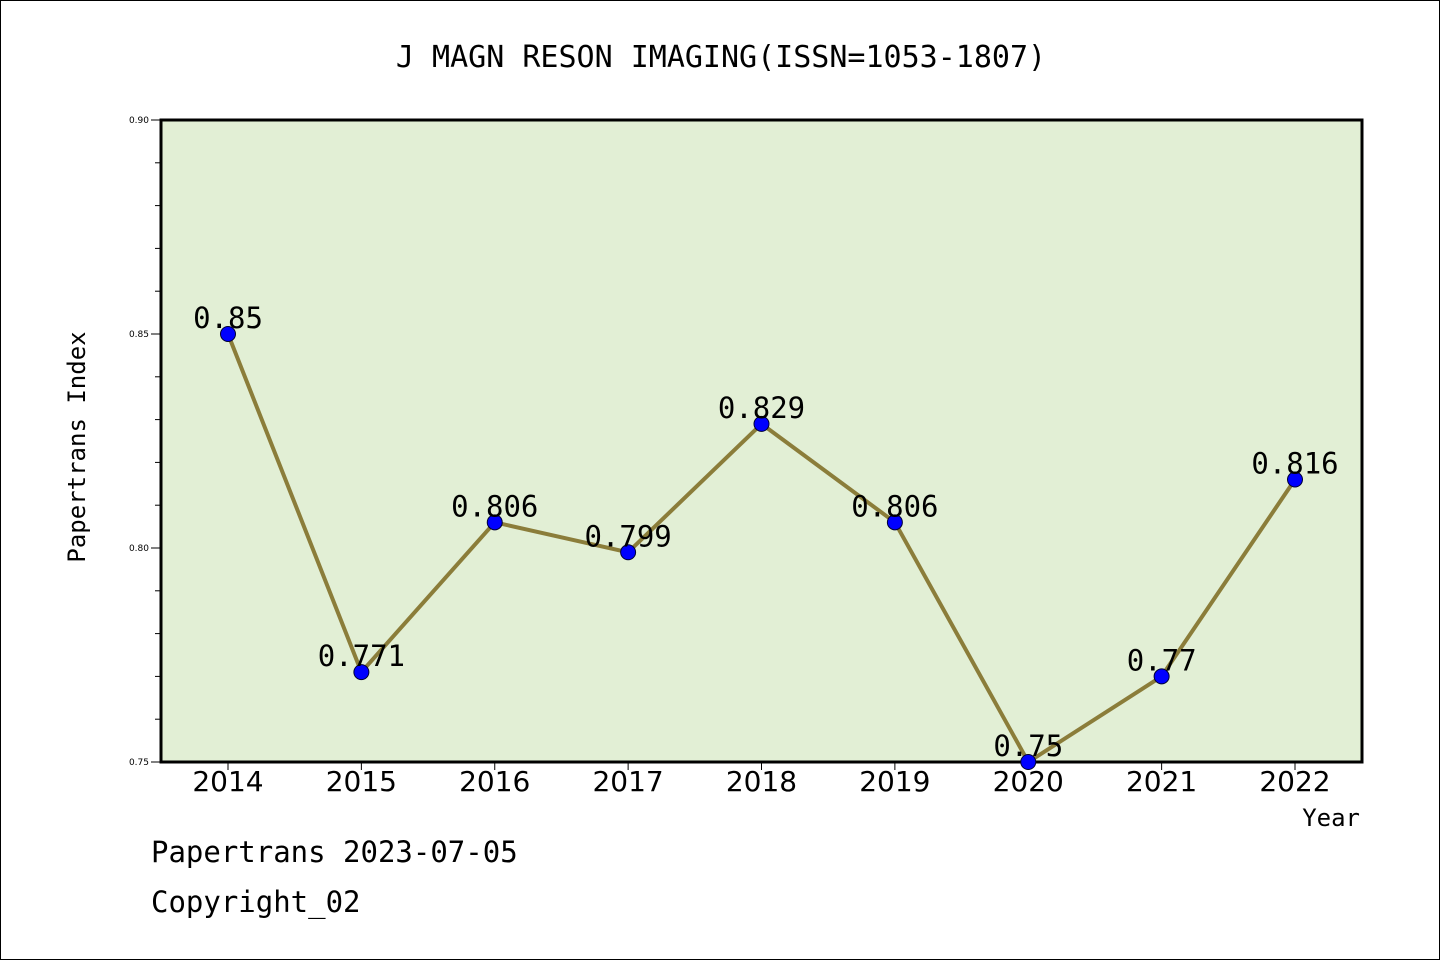 Image resolution: width=1440 pixels, height=960 pixels. What do you see at coordinates (139, 549) in the screenshot?
I see `y-tick-label: 0.80` at bounding box center [139, 549].